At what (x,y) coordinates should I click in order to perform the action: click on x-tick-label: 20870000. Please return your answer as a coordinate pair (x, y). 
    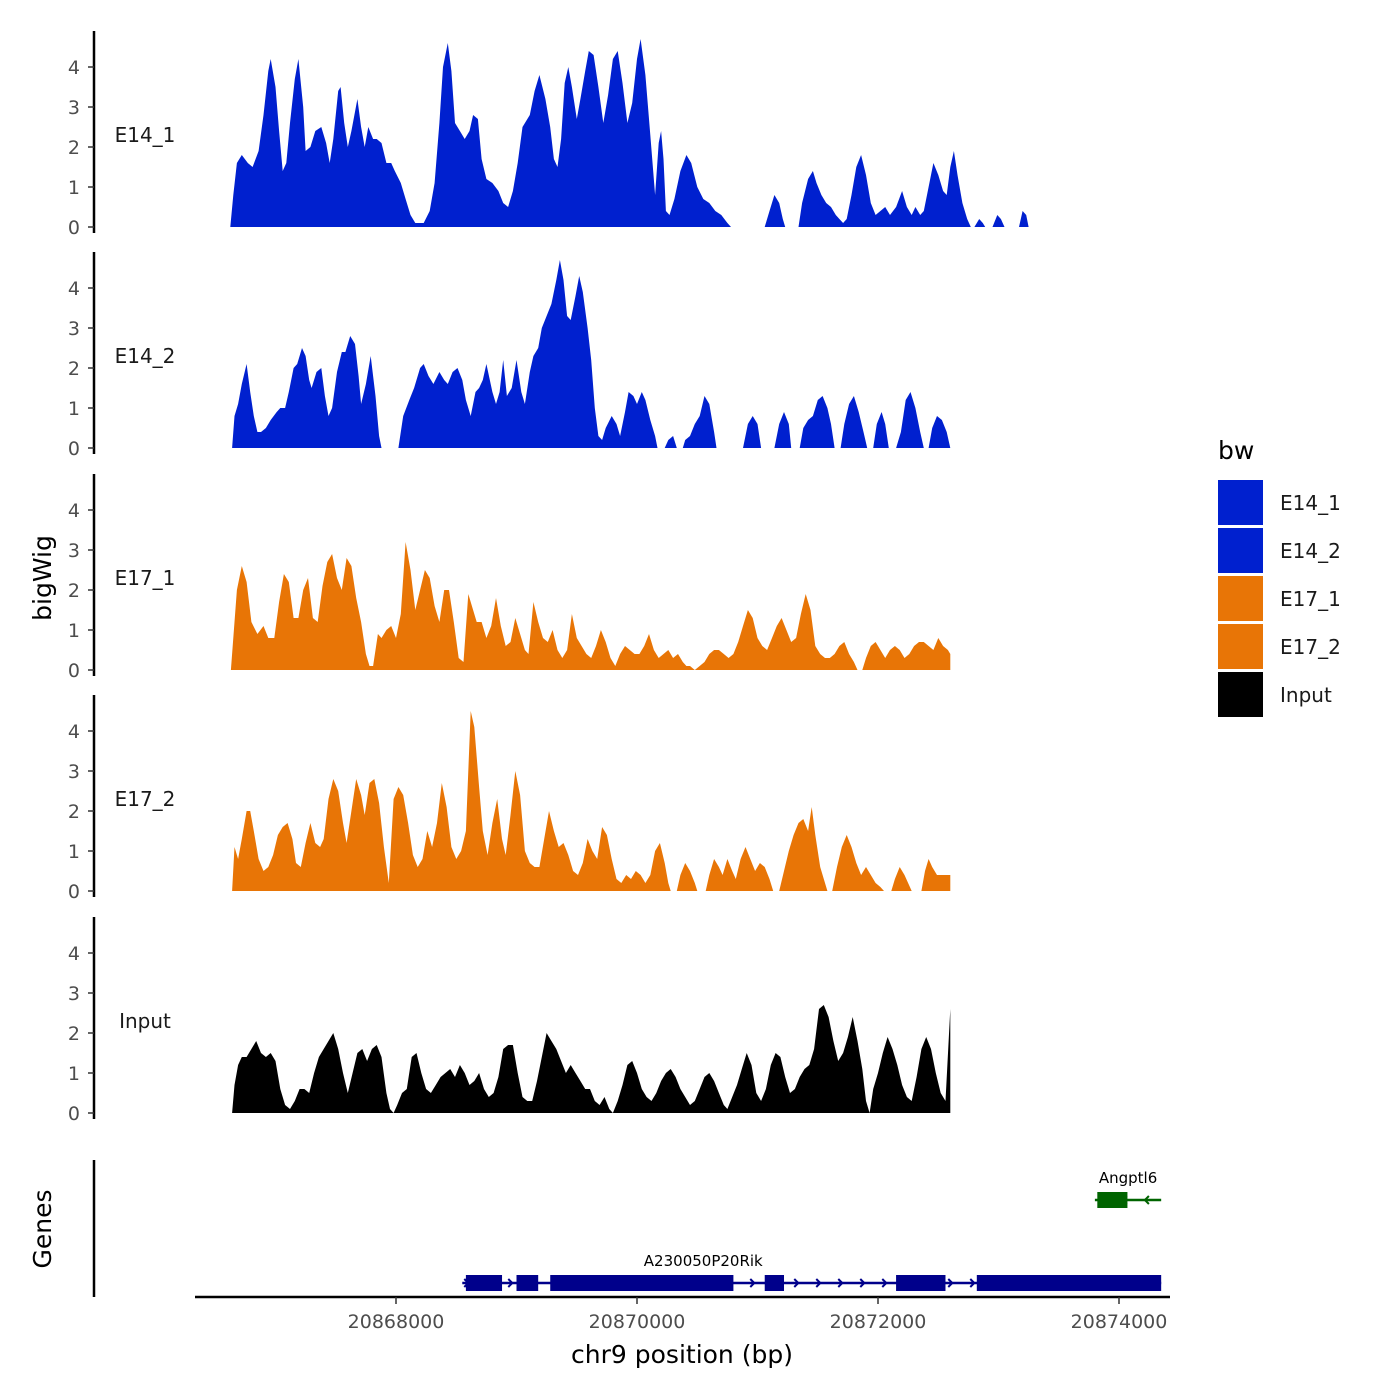
    Looking at the image, I should click on (637, 1322).